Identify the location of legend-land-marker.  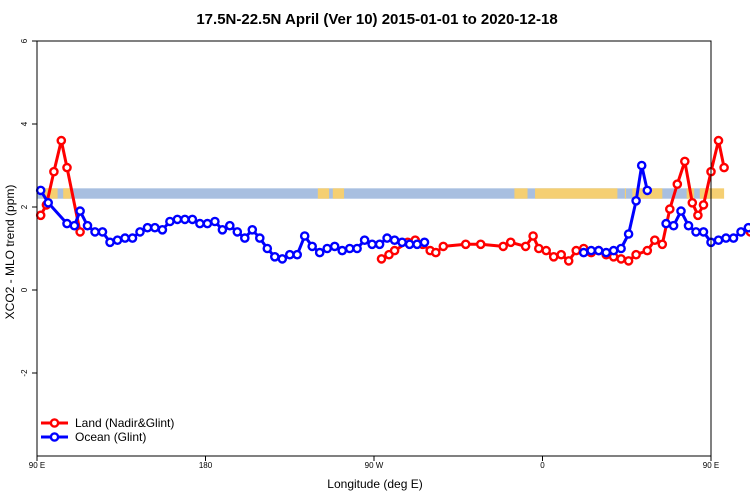
(54, 423).